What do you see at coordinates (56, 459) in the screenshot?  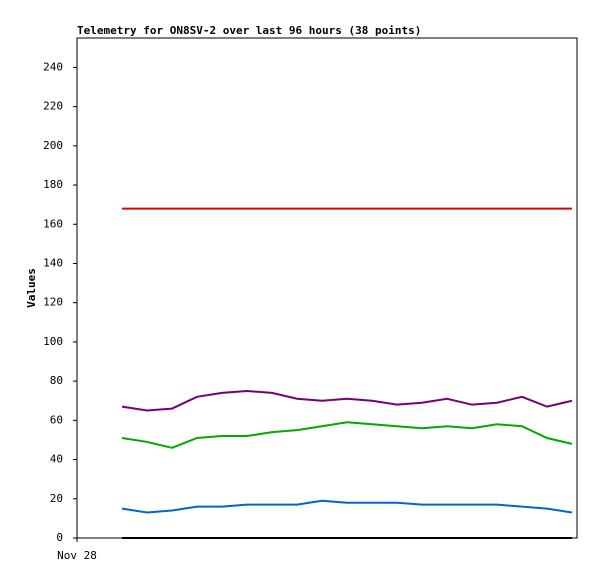 I see `y-tick-label: 40` at bounding box center [56, 459].